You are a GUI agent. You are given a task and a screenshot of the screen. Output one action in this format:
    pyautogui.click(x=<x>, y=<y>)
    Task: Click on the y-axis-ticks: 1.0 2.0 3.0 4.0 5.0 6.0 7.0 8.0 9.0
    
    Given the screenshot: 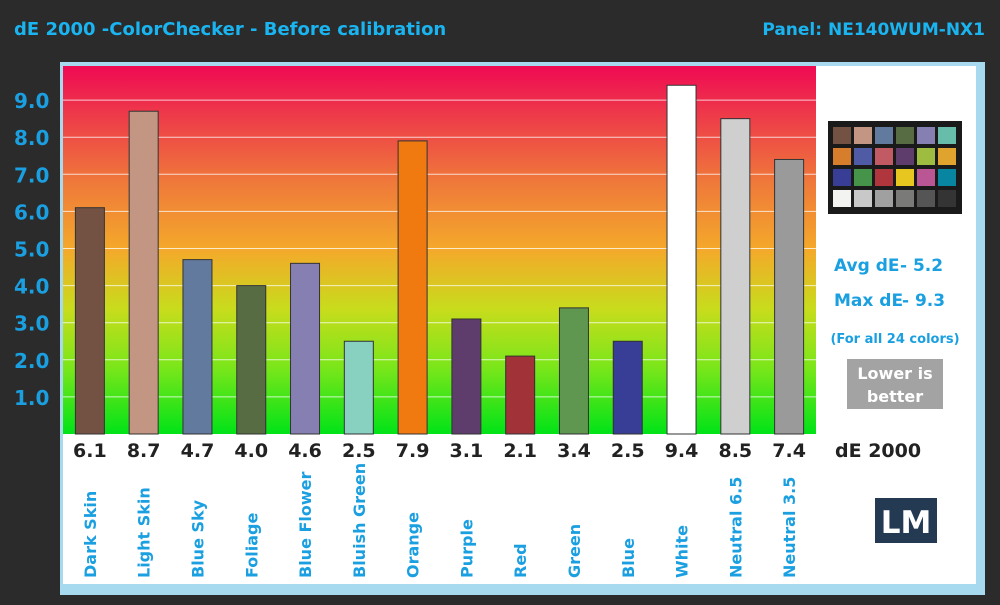 What is the action you would take?
    pyautogui.click(x=31, y=249)
    